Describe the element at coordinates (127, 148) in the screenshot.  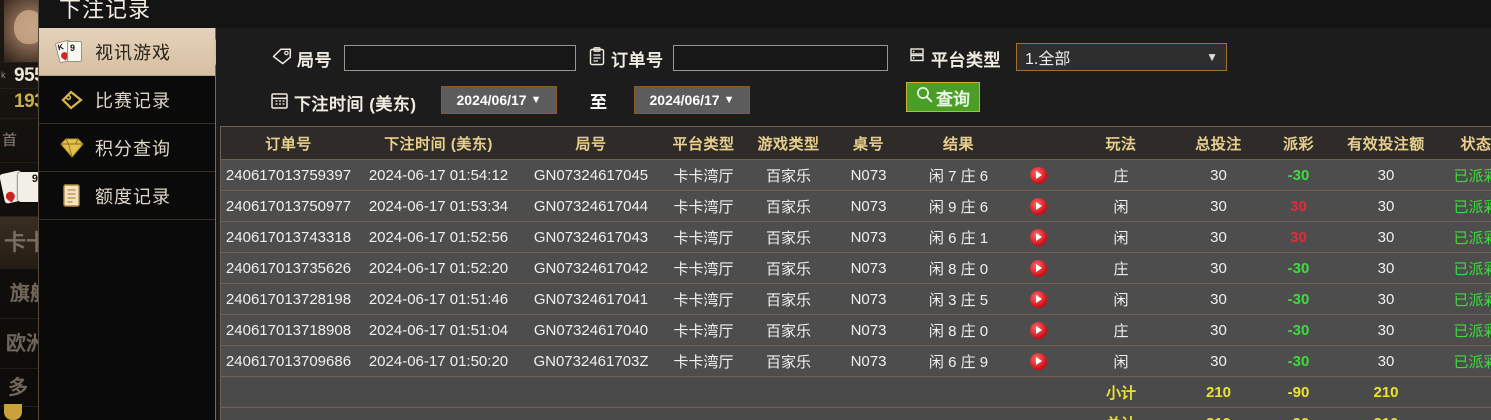
I see `sidebar-item-points-query: 积分查询` at that location.